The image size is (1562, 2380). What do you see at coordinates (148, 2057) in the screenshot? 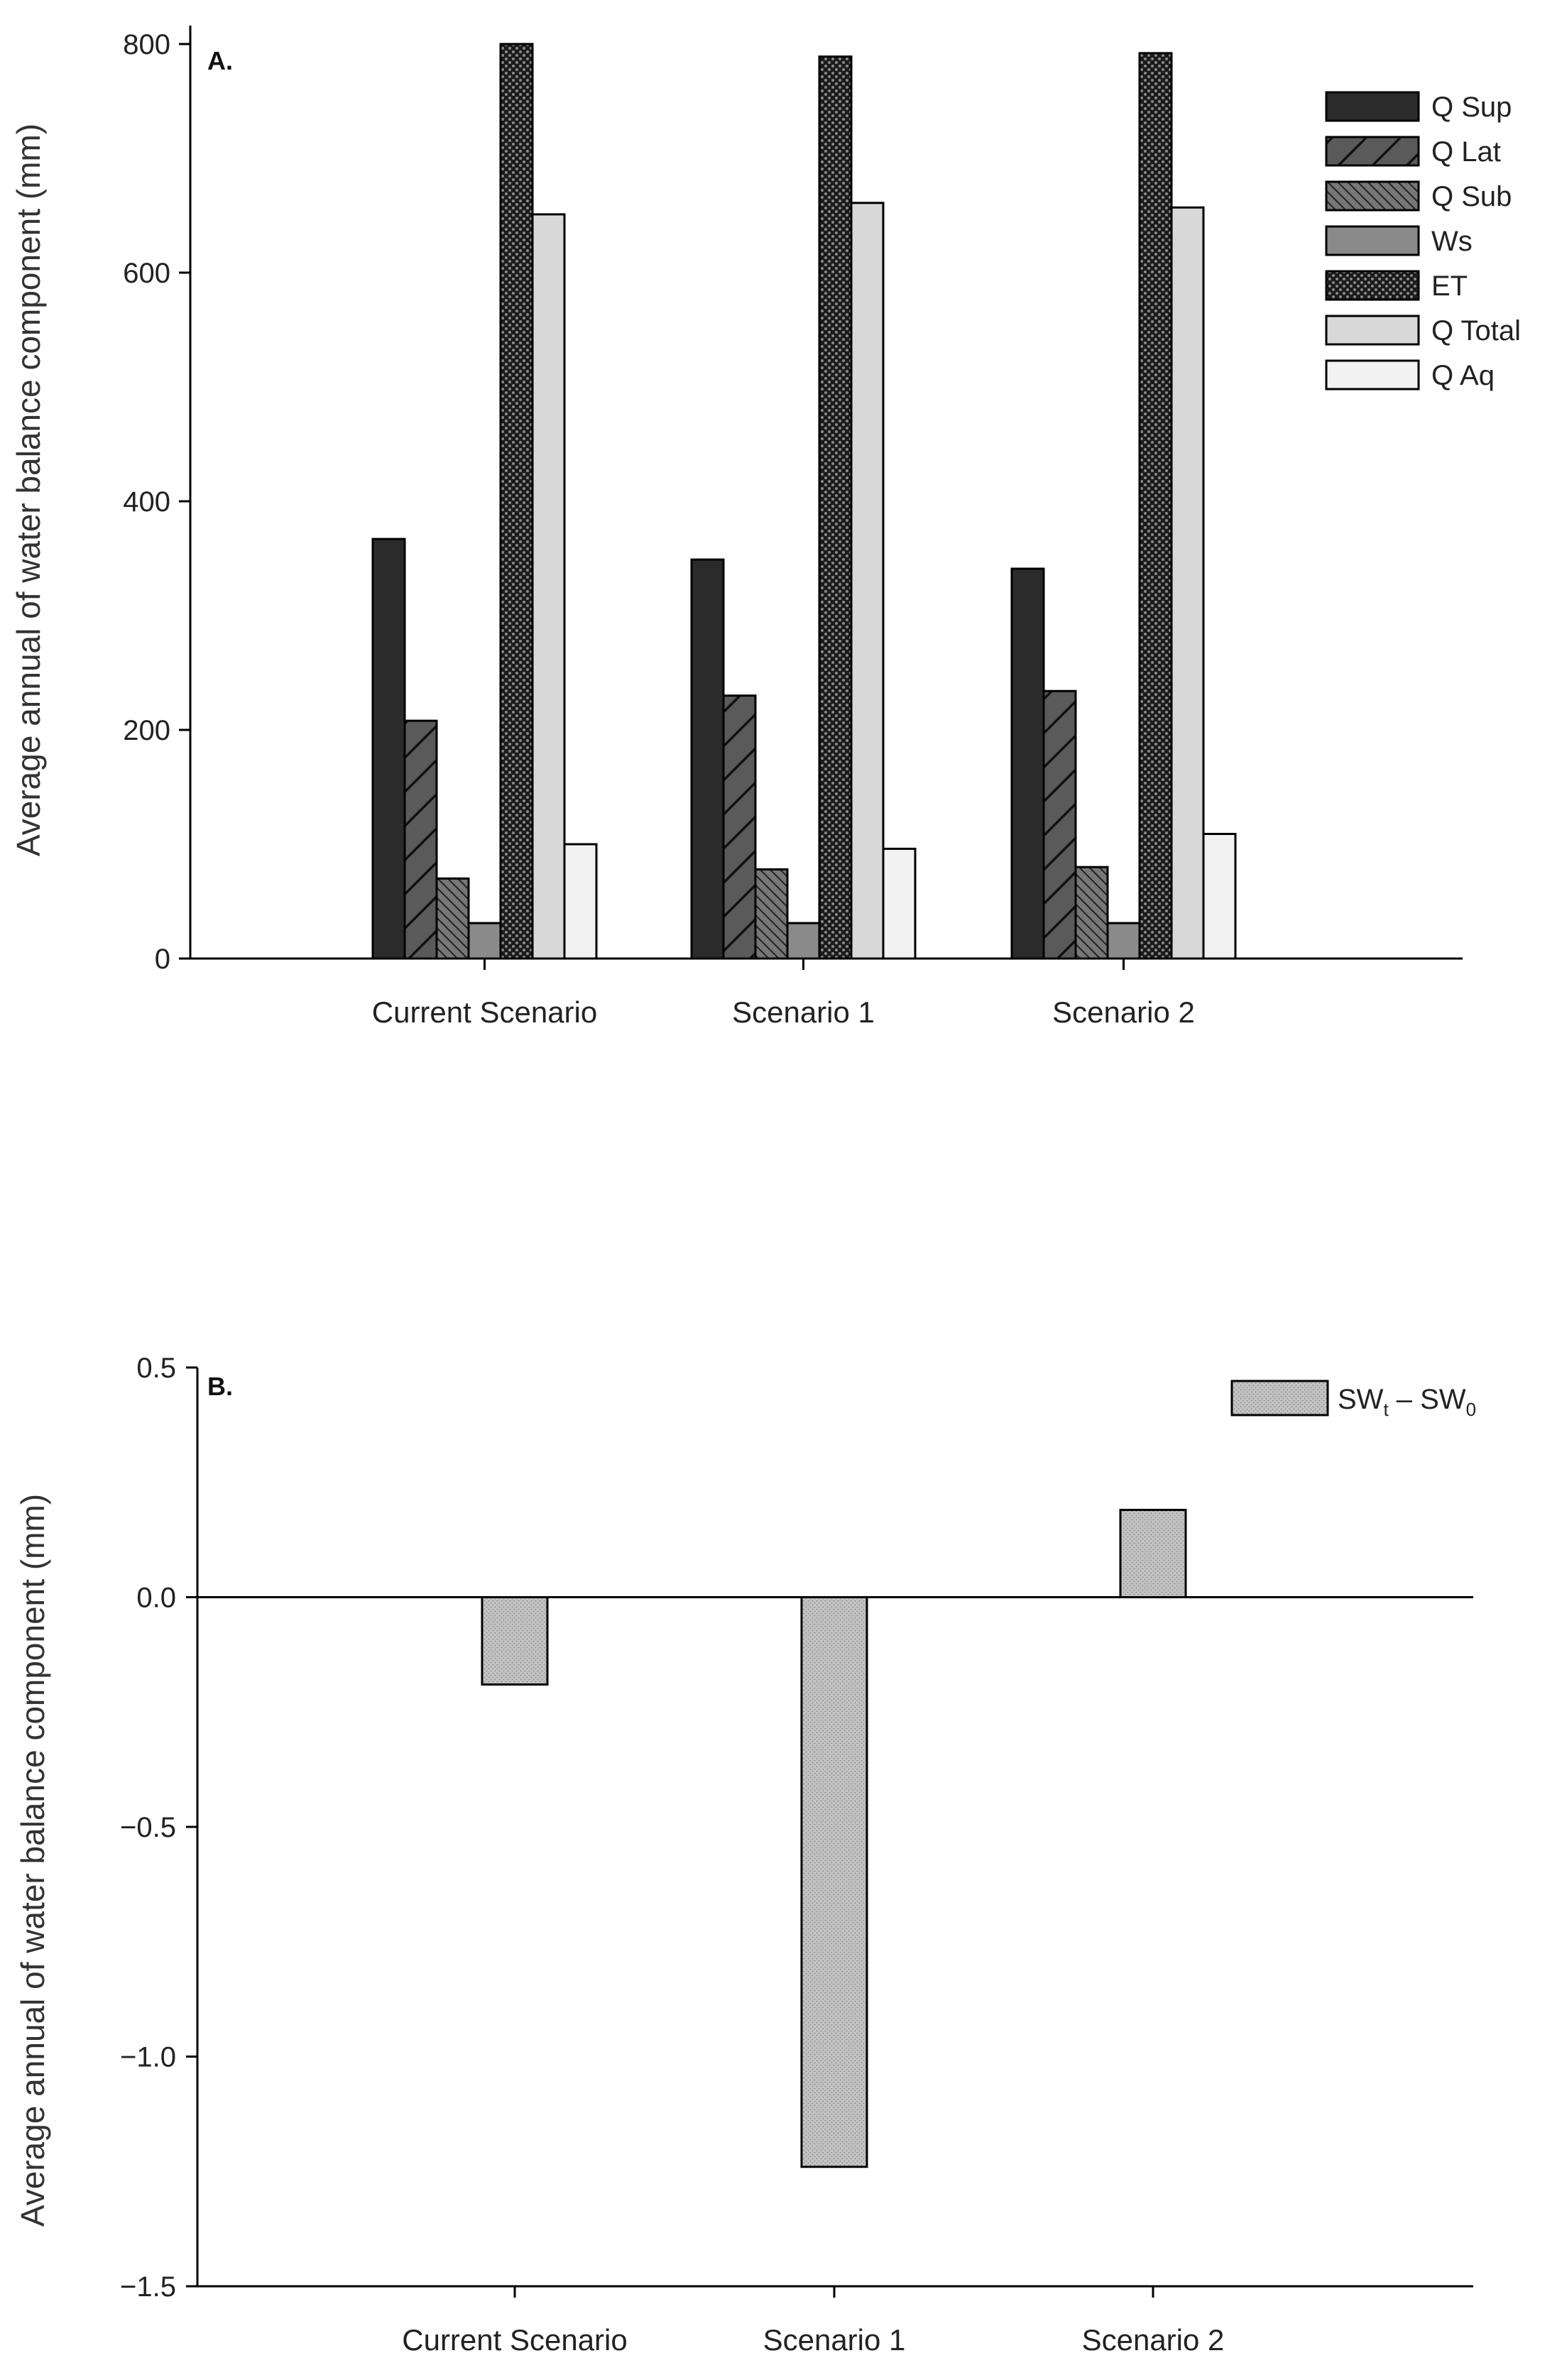
I see `panel-b-y-tick-label: −1.0` at bounding box center [148, 2057].